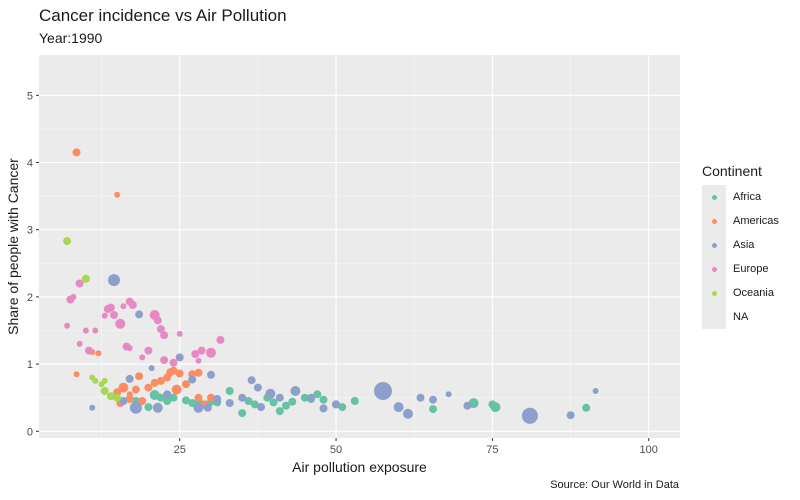 The height and width of the screenshot is (500, 800). Describe the element at coordinates (30, 231) in the screenshot. I see `y-tick-label: 3` at that location.